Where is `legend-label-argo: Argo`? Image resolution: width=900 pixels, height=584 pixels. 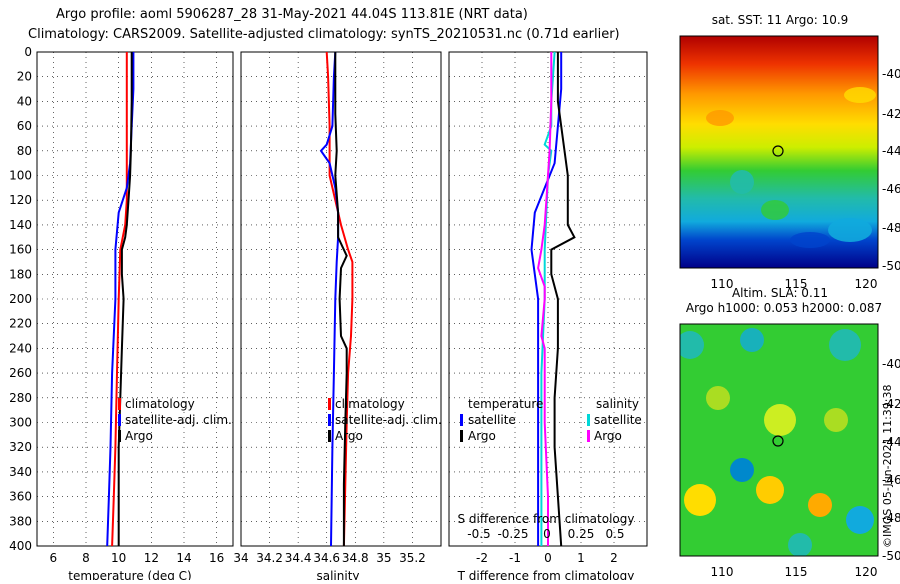 legend-label-argo: Argo is located at coordinates (139, 436).